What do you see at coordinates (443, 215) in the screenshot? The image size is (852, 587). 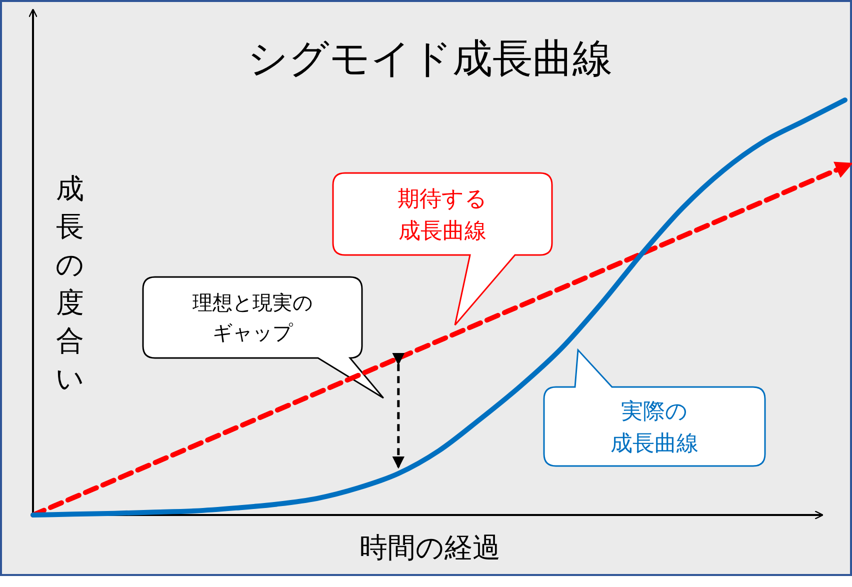 I see `text: 期待する成長曲線` at bounding box center [443, 215].